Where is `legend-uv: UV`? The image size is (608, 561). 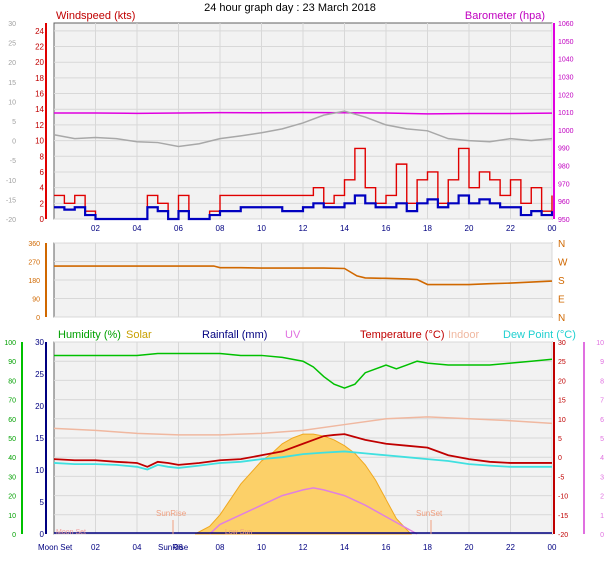 legend-uv: UV is located at coordinates (293, 335).